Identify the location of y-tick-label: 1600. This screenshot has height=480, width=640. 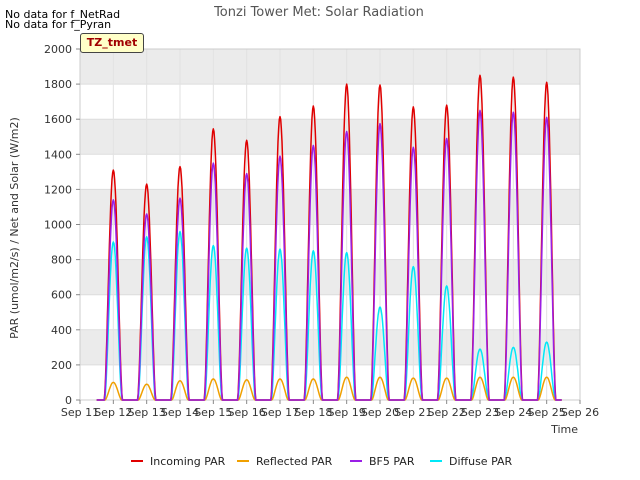
(58, 119).